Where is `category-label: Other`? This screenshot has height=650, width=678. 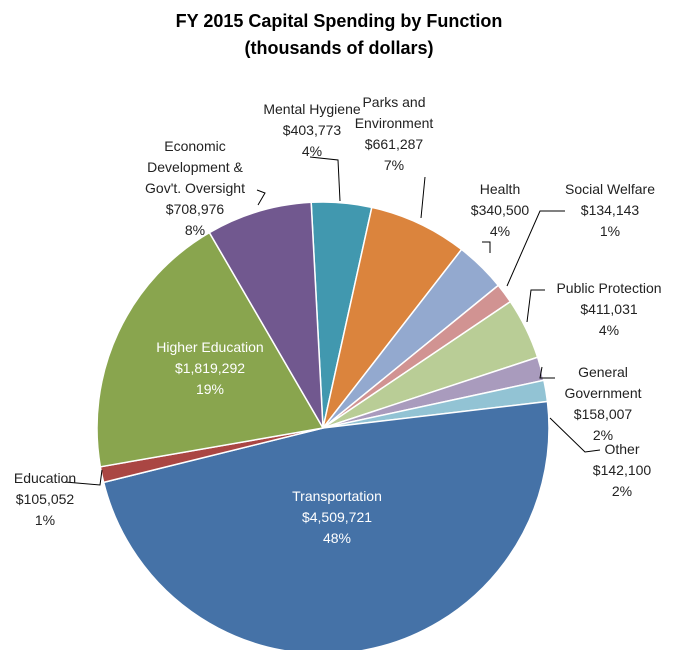
category-label: Other is located at coordinates (622, 449).